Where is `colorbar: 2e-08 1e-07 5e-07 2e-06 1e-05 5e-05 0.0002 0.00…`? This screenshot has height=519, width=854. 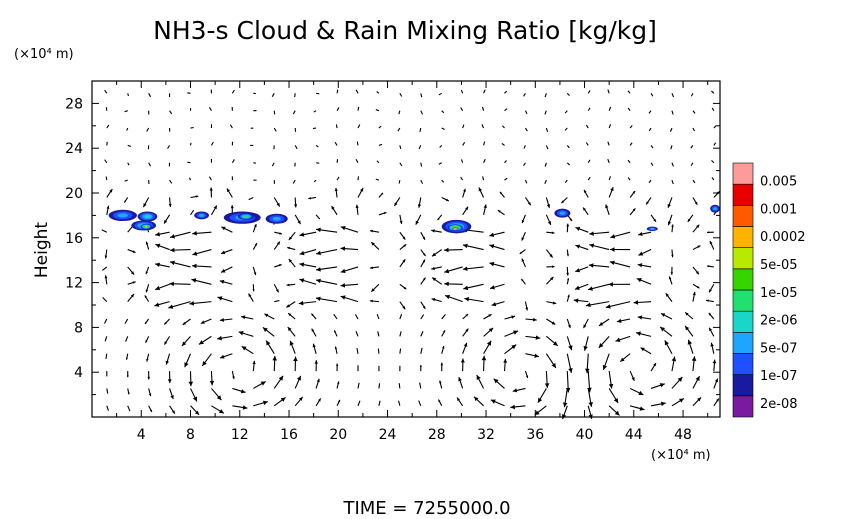
colorbar: 2e-08 1e-07 5e-07 2e-06 1e-05 5e-05 0.0002 0.00… is located at coordinates (769, 290).